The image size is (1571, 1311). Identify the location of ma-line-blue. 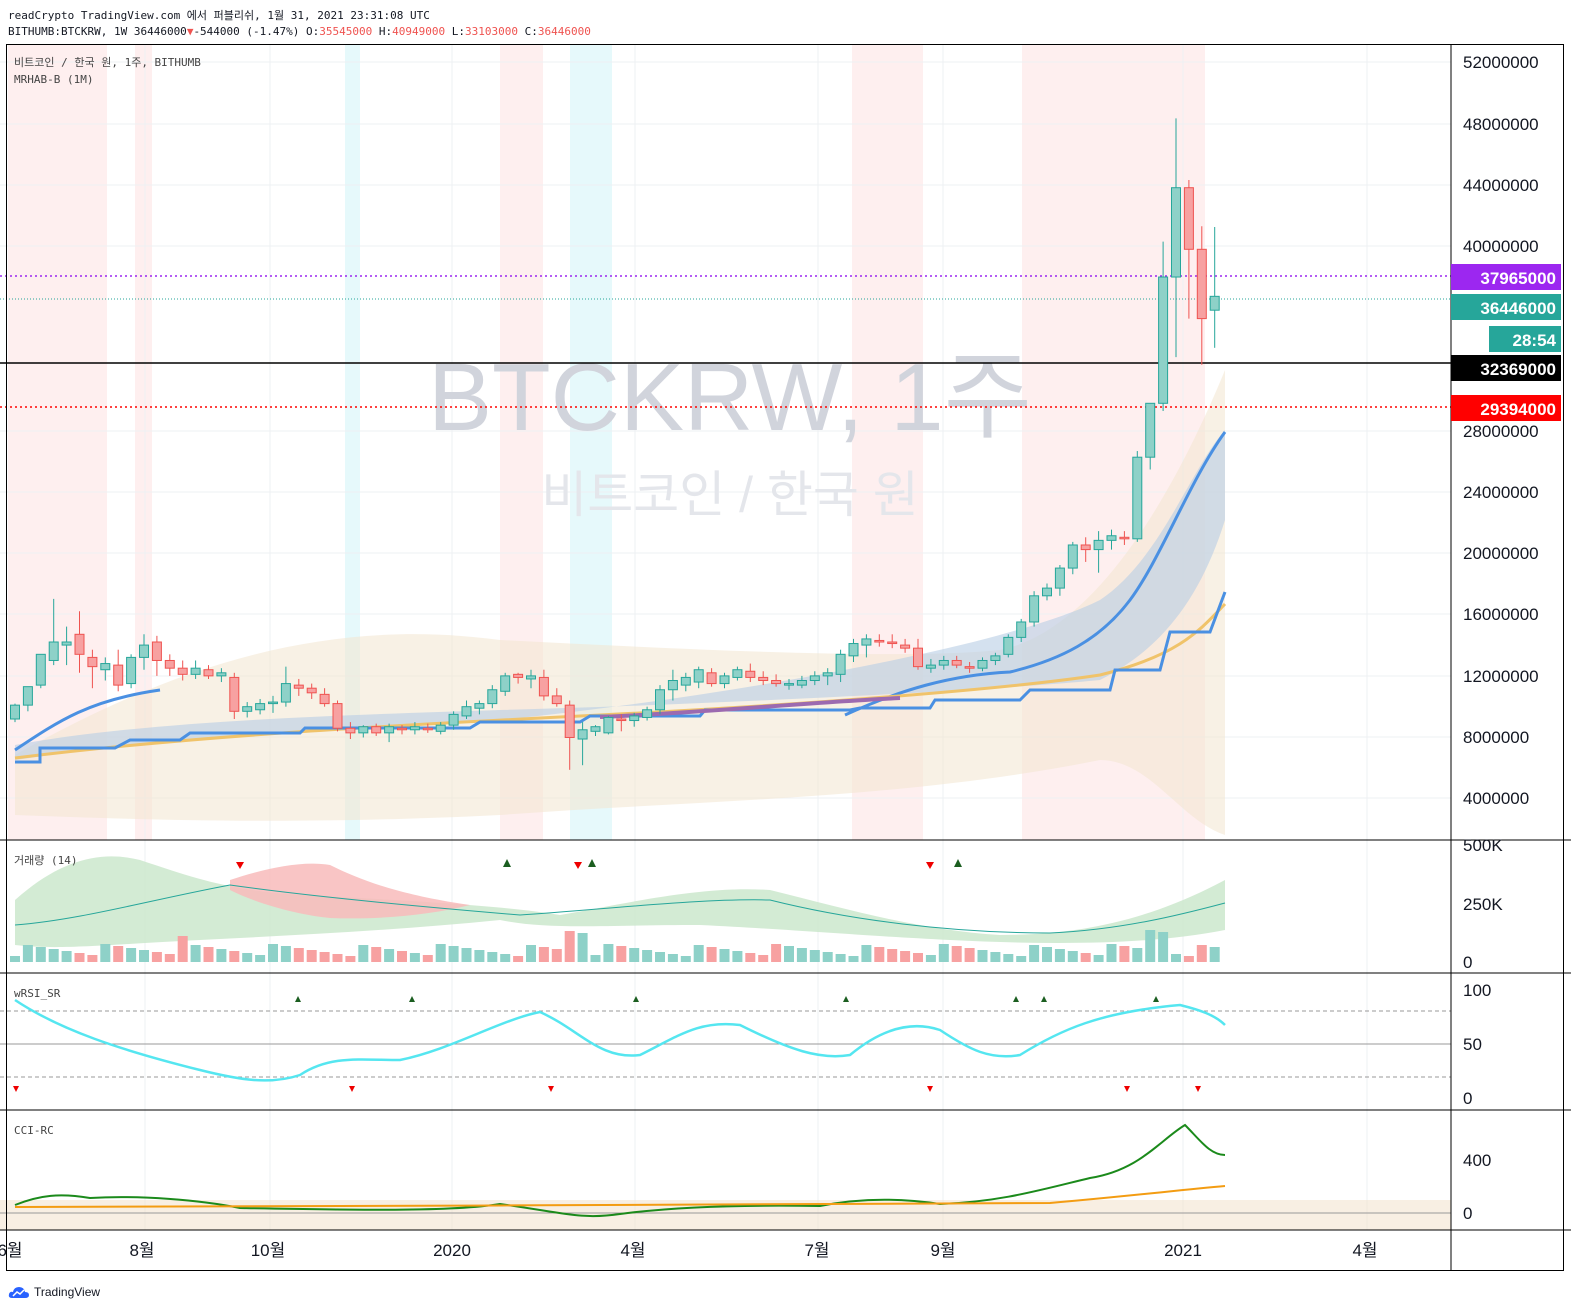
(87, 720).